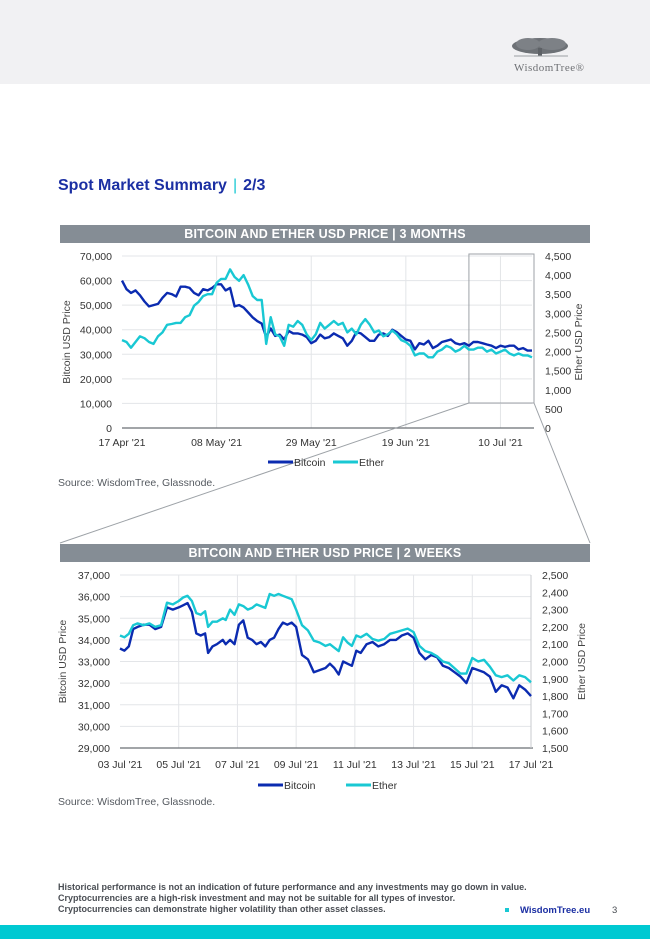  What do you see at coordinates (94, 576) in the screenshot?
I see `y-tick-label: 37,000` at bounding box center [94, 576].